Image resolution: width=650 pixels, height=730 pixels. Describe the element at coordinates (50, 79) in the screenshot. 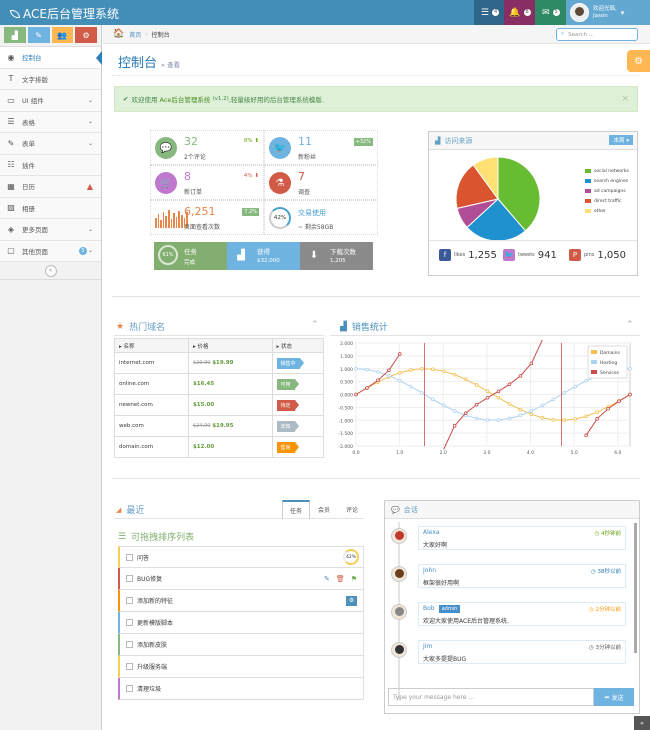

I see `sidebar-item-1: T 文字排版` at that location.